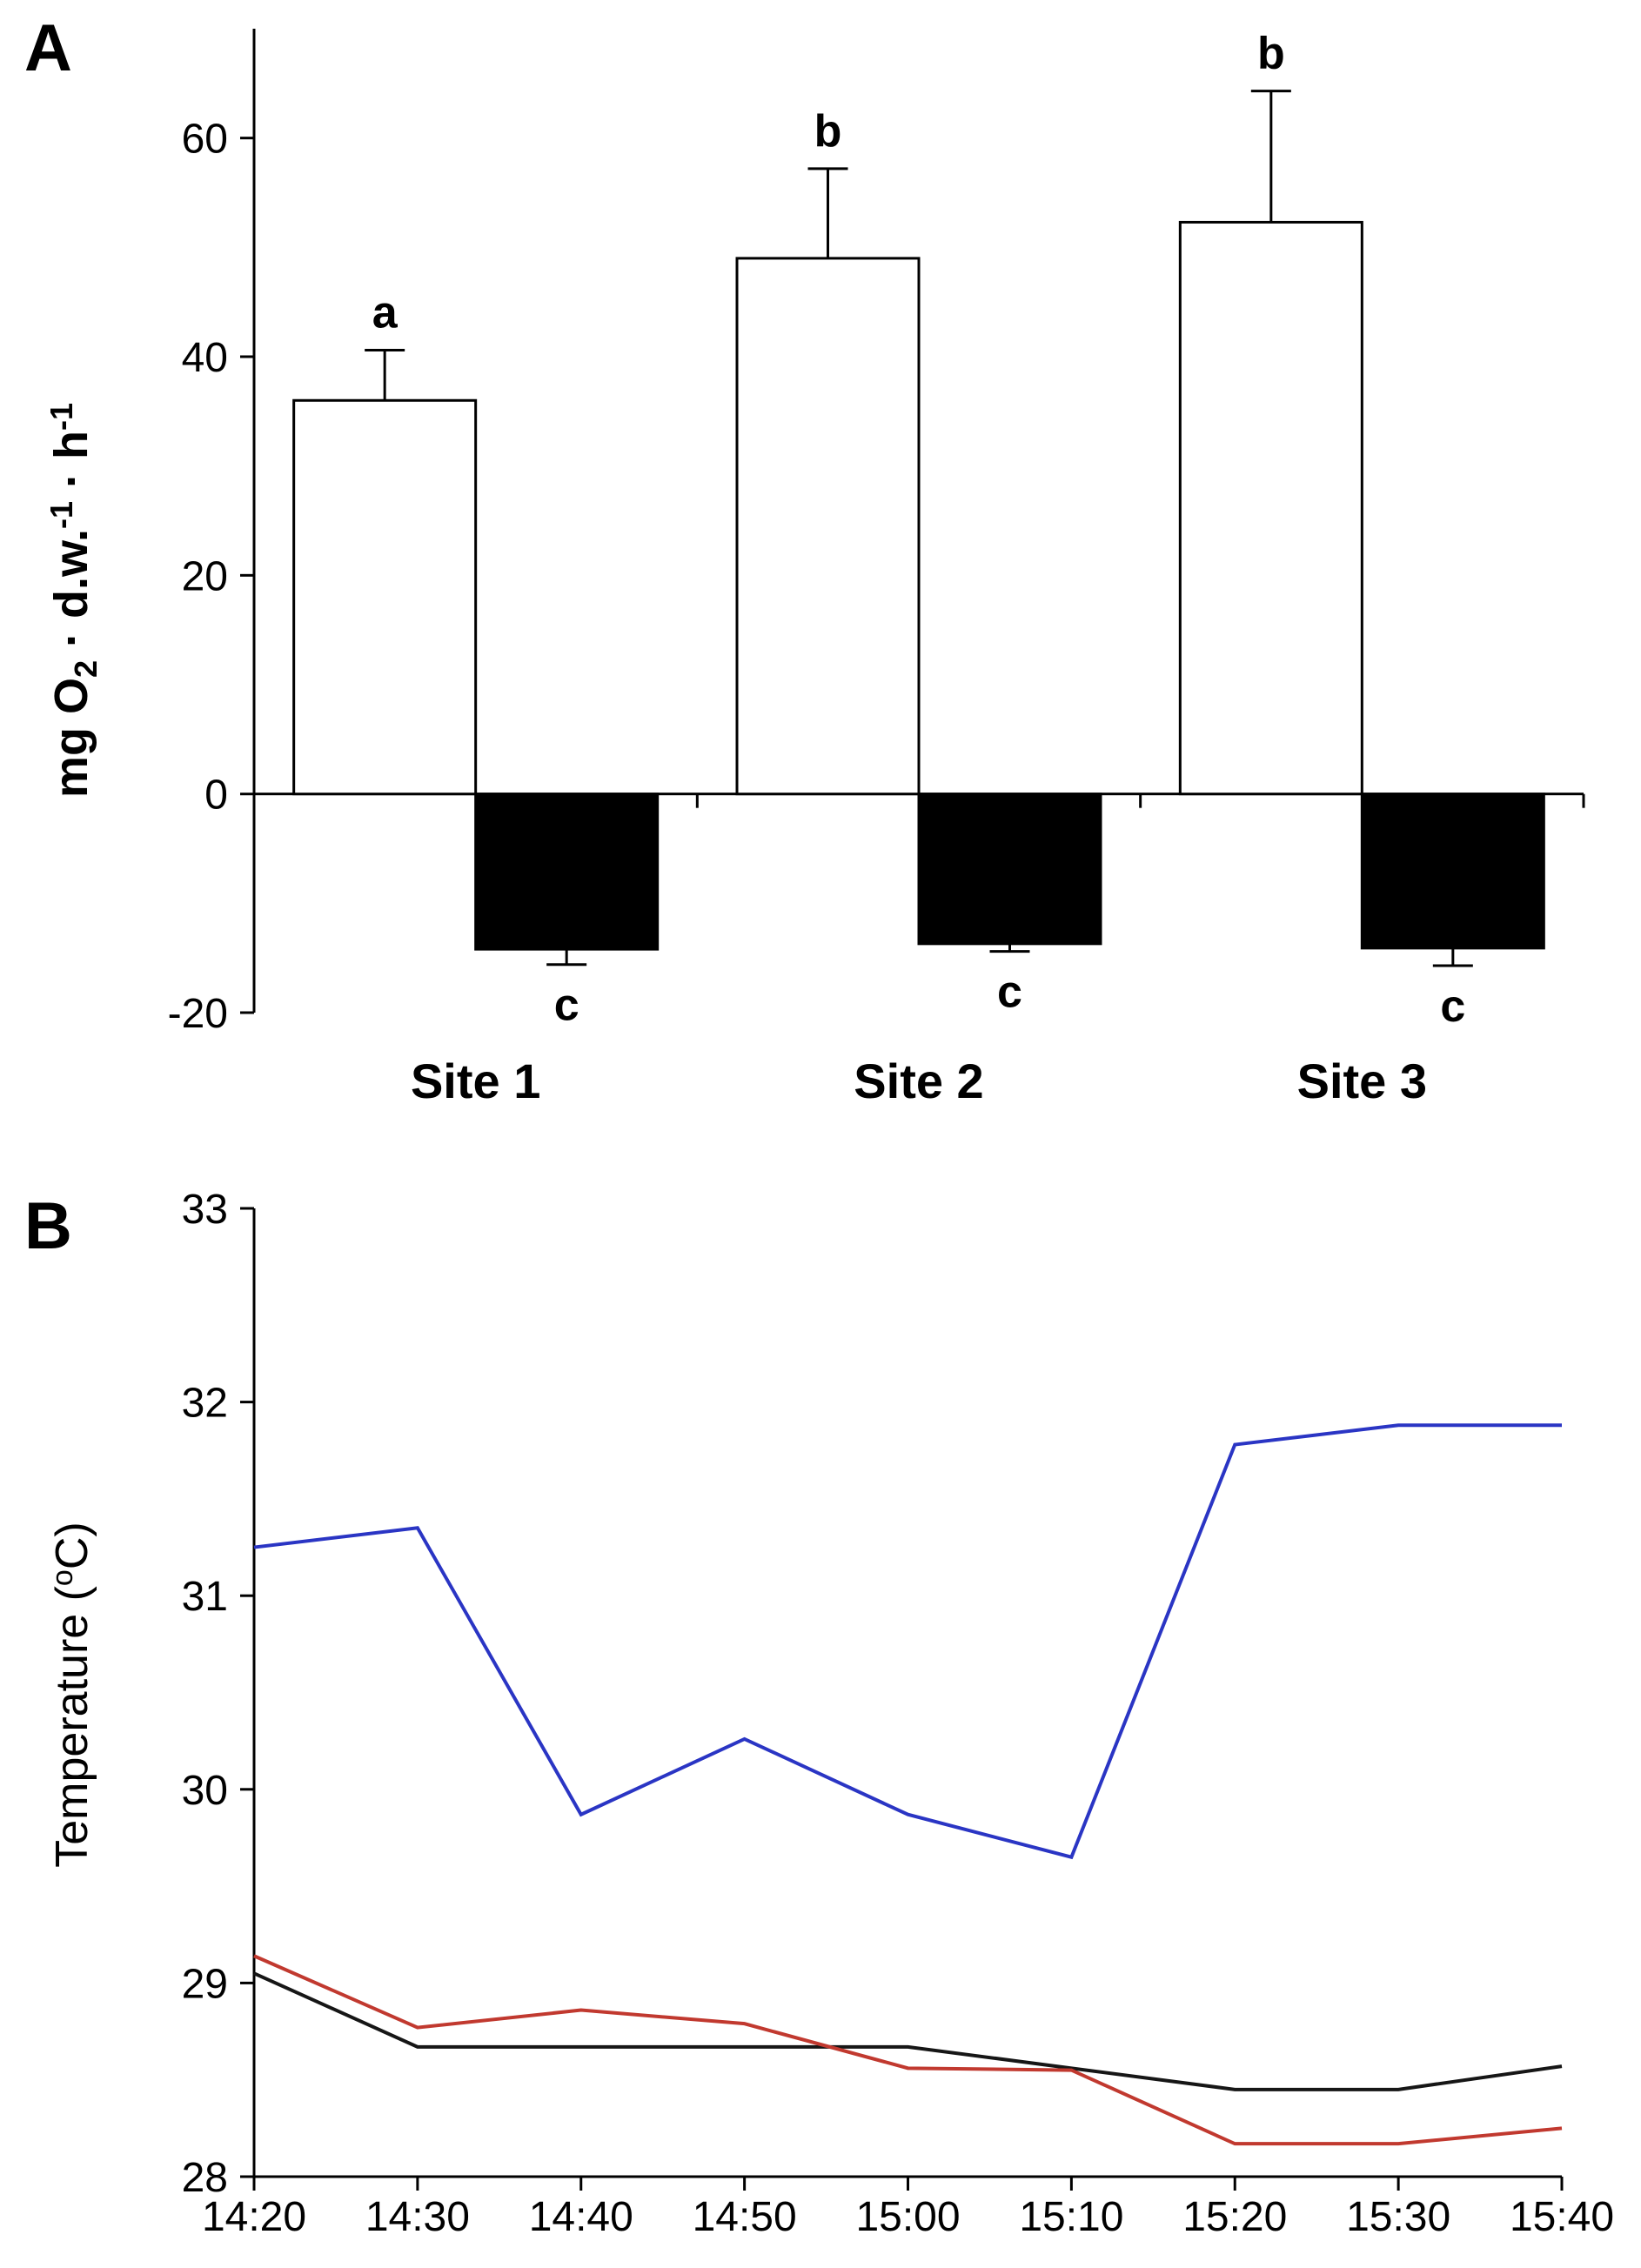 This screenshot has height=2268, width=1641. Describe the element at coordinates (417, 2217) in the screenshot. I see `x-tick-label: 14:30` at that location.